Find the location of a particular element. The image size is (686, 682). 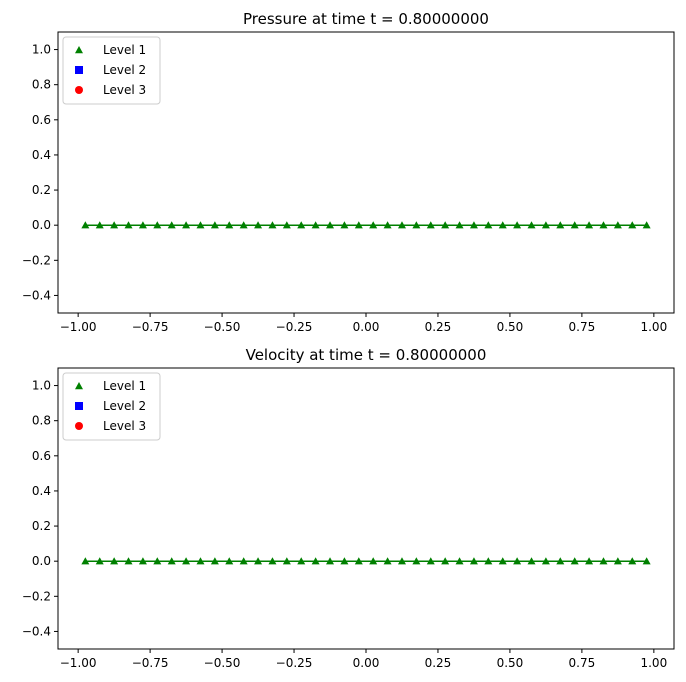

velocity-x-tick-label: −1.00 is located at coordinates (78, 663).